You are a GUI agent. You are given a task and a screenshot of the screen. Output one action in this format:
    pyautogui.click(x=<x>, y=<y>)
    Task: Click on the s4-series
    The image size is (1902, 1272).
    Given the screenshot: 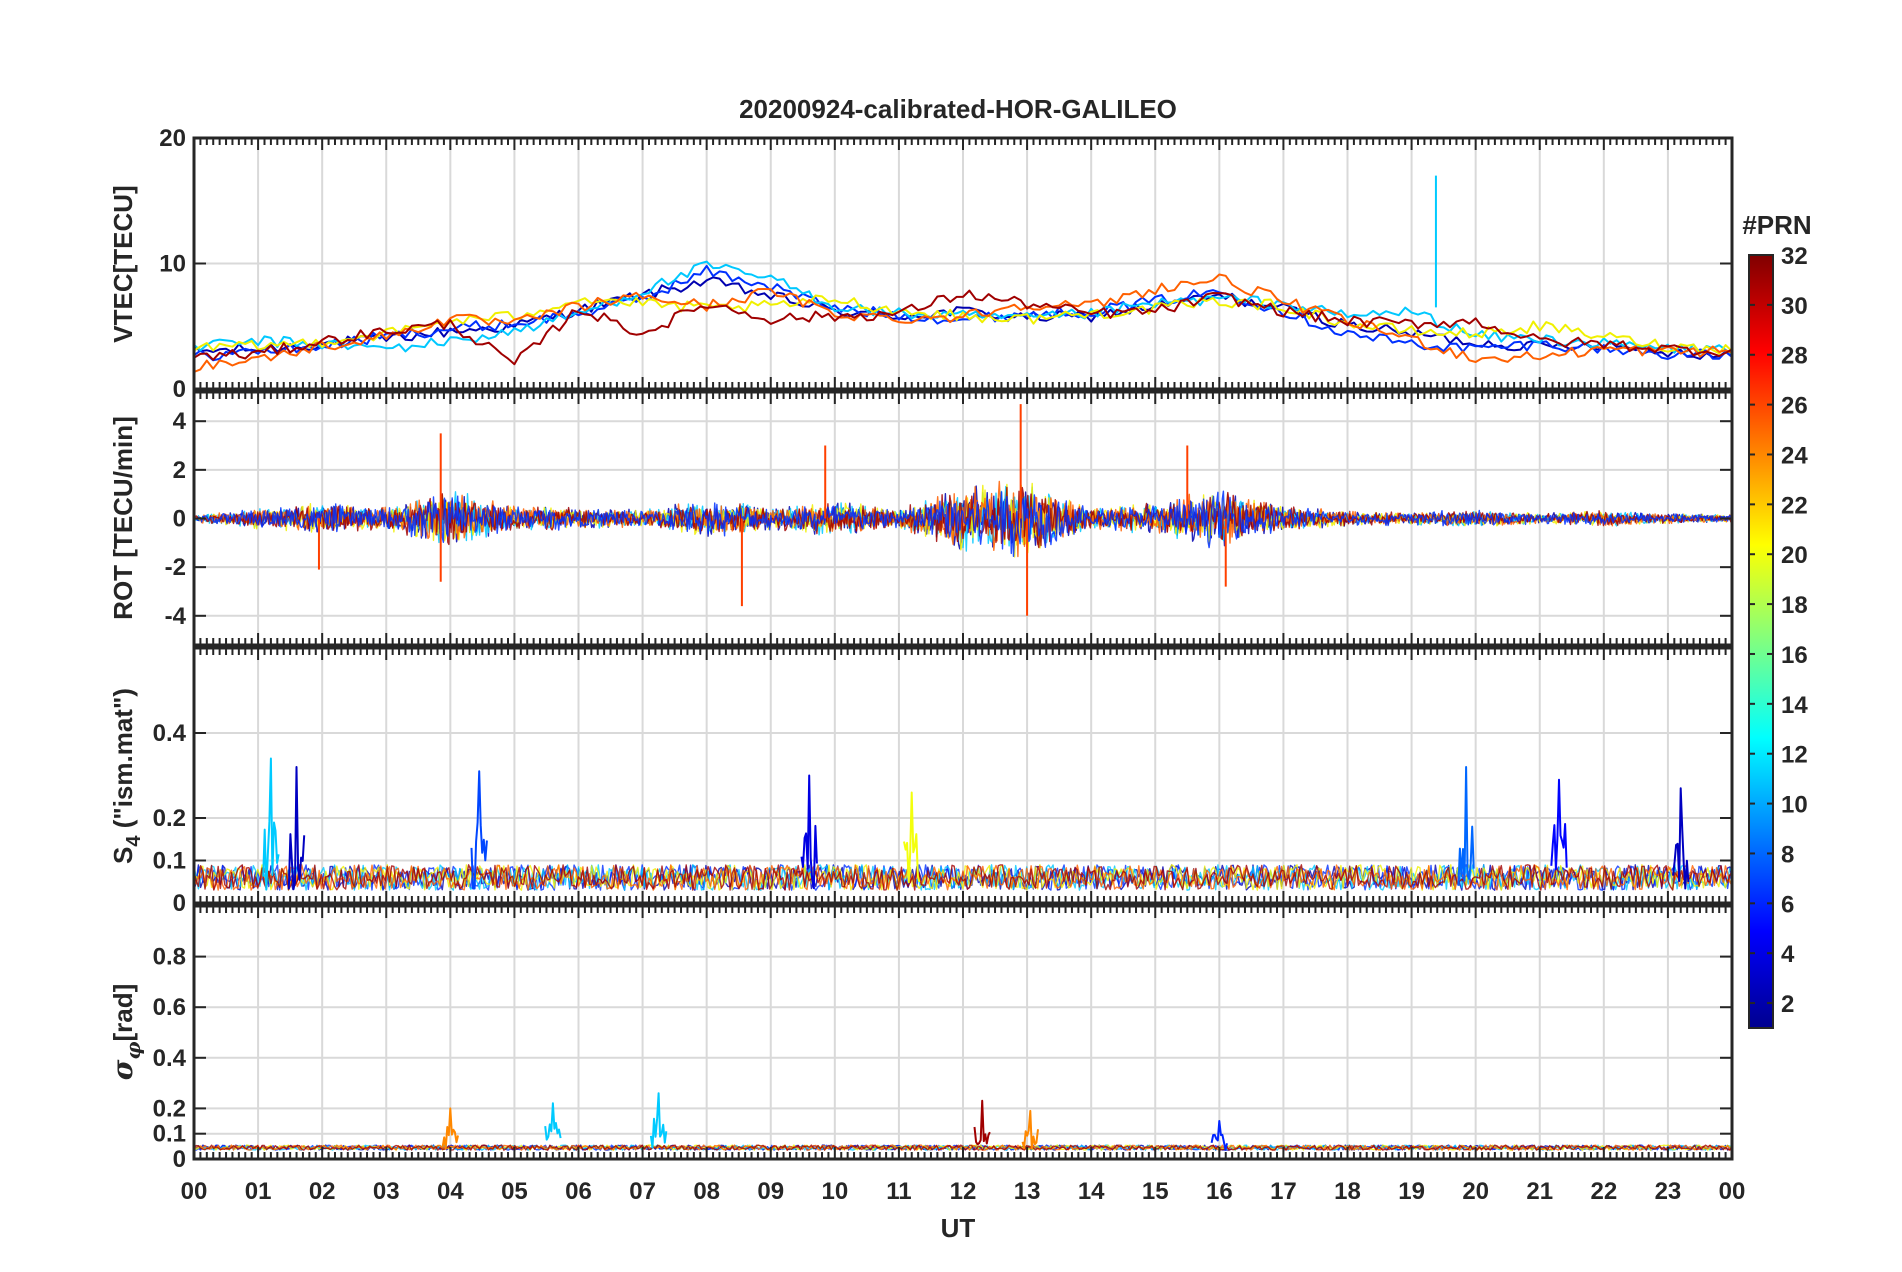 What is the action you would take?
    pyautogui.click(x=963, y=877)
    